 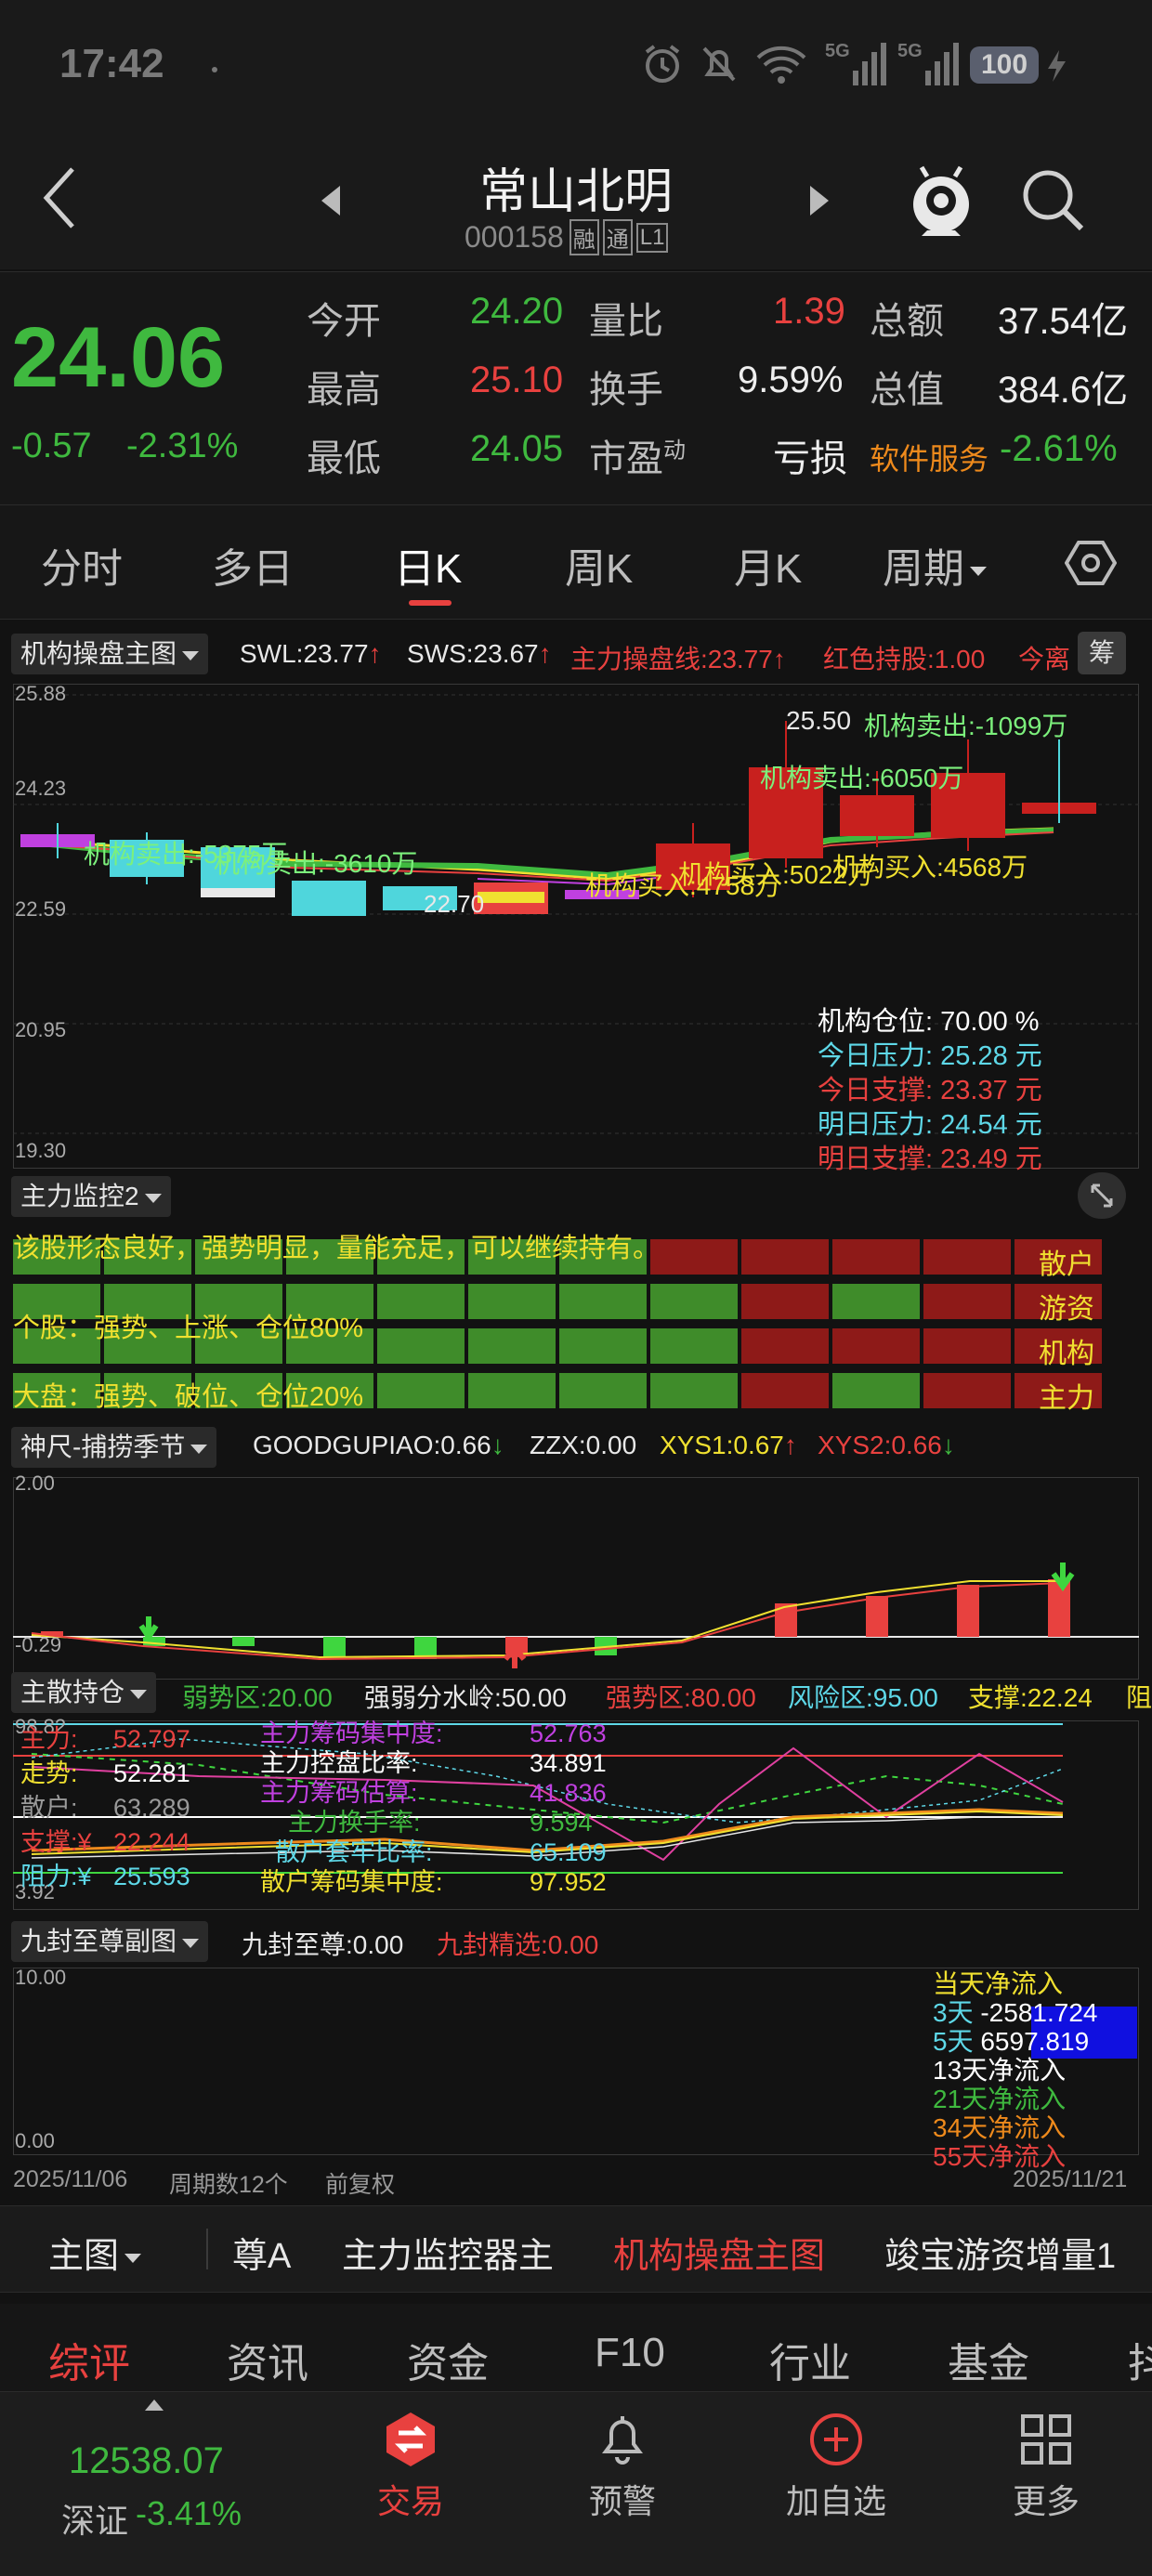 What do you see at coordinates (923, 569) in the screenshot?
I see `tab-zhouqi-label: 周期` at bounding box center [923, 569].